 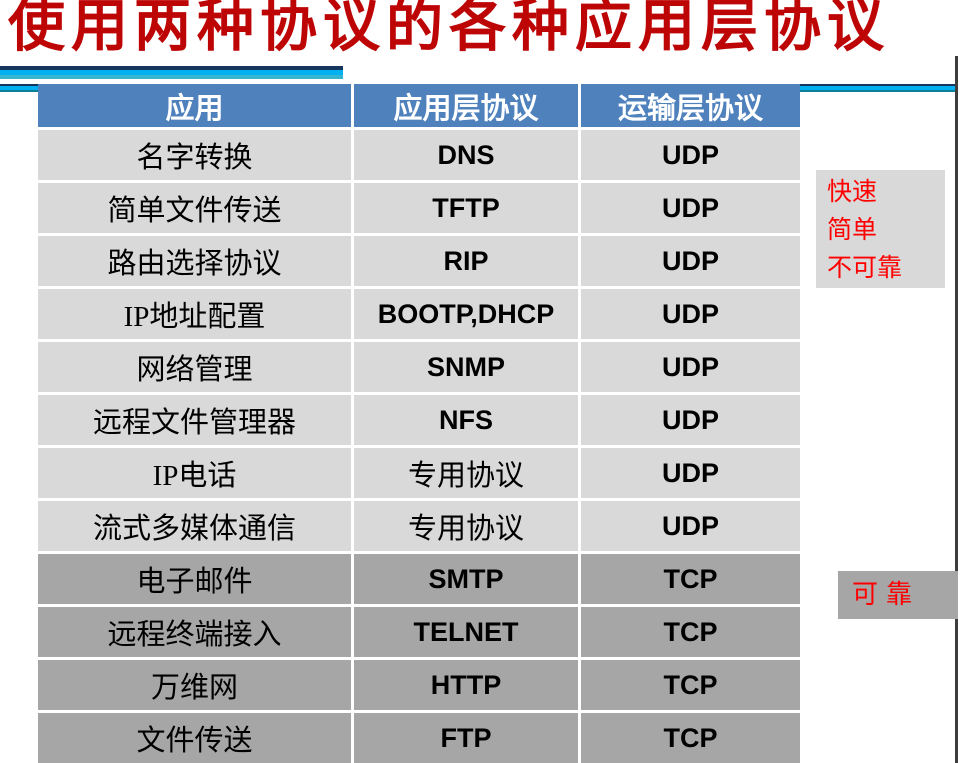 I want to click on udp-note-line-unreliable: 不可靠, so click(x=865, y=268).